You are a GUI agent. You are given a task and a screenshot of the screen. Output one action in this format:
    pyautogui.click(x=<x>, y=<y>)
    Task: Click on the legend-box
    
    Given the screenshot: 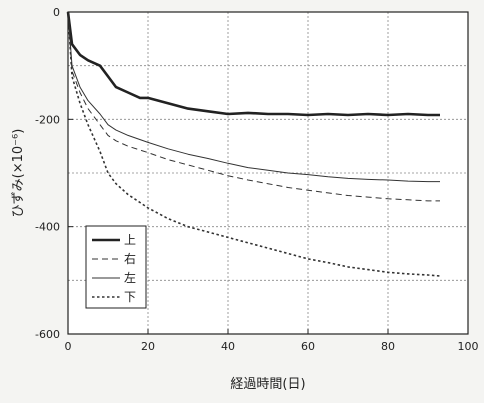 What is the action you would take?
    pyautogui.click(x=116, y=267)
    